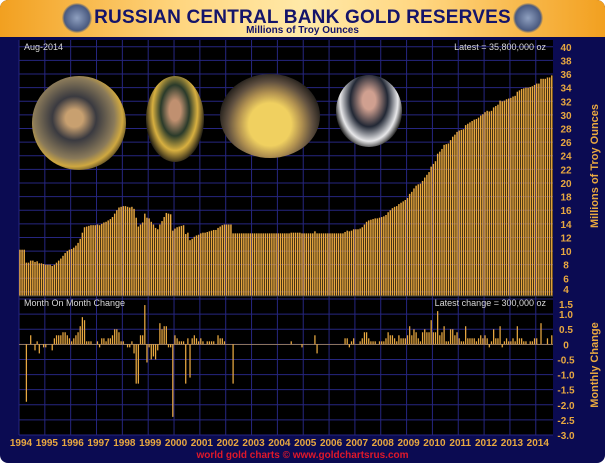 This screenshot has height=463, width=605. I want to click on x-tick-label: 2004, so click(279, 443).